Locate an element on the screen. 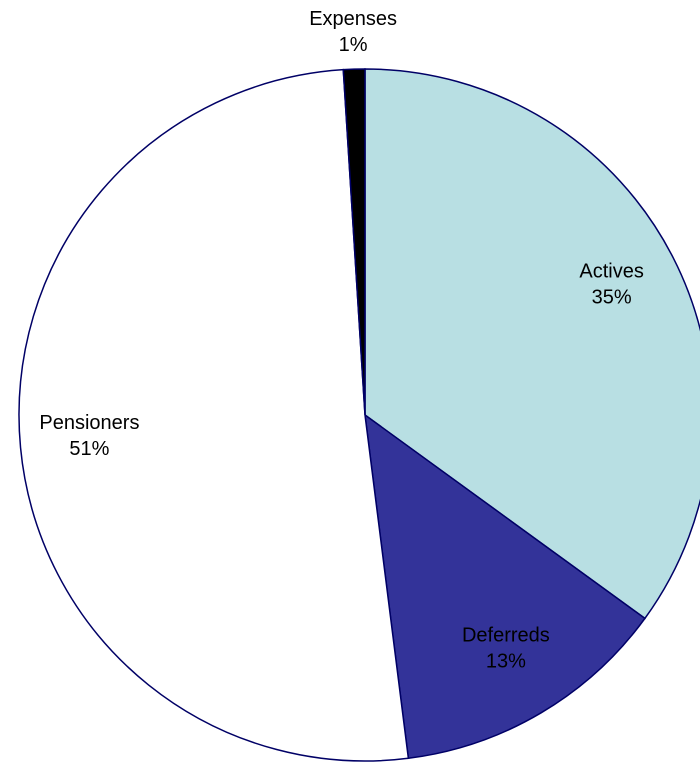 Image resolution: width=700 pixels, height=766 pixels. slice-name: Pensioners is located at coordinates (89, 423).